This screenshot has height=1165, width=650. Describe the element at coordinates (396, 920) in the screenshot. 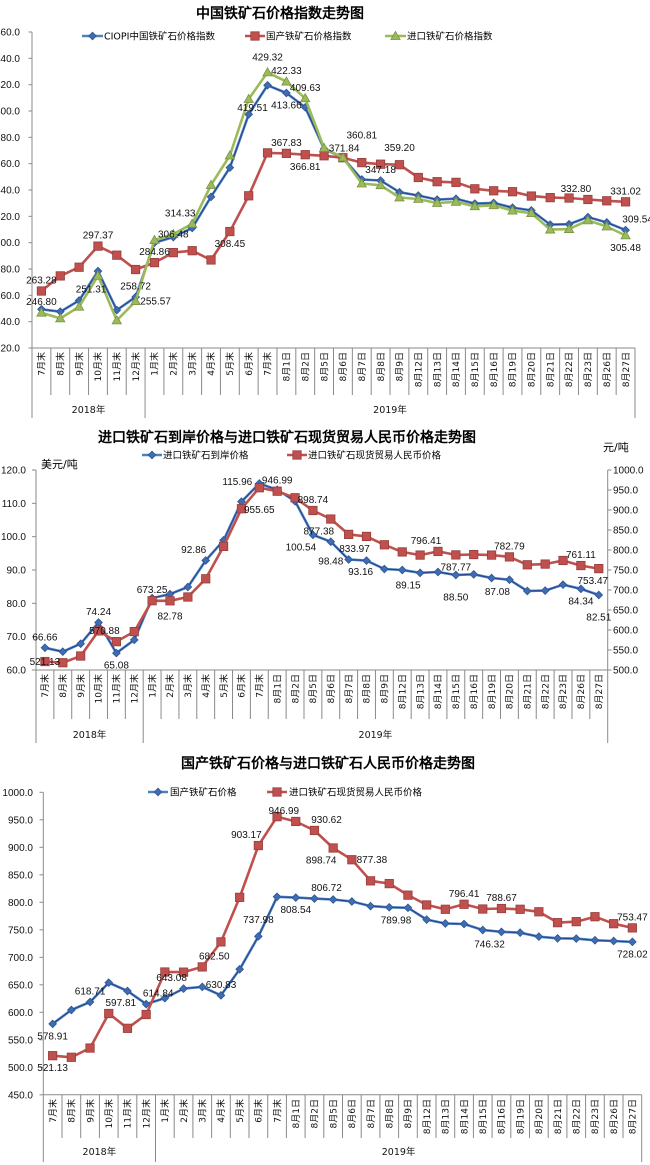

I see `domestic-price-data-label: 789.98` at that location.